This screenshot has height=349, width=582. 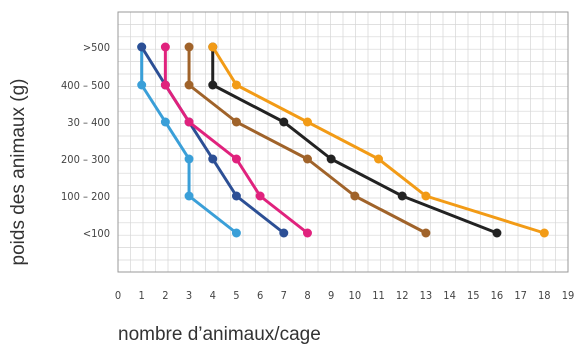 I want to click on x-axis-label: nombre d’animaux/cage, so click(x=219, y=334).